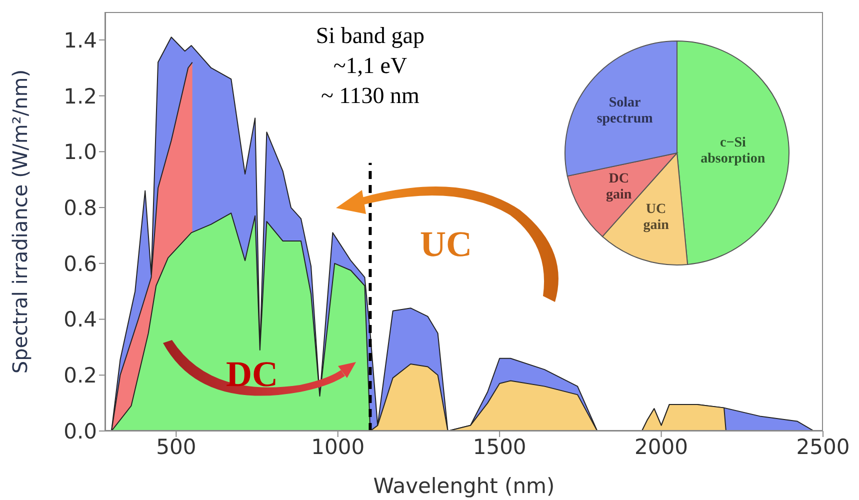 The image size is (859, 500). I want to click on y-tick-label: 0.2, so click(80, 376).